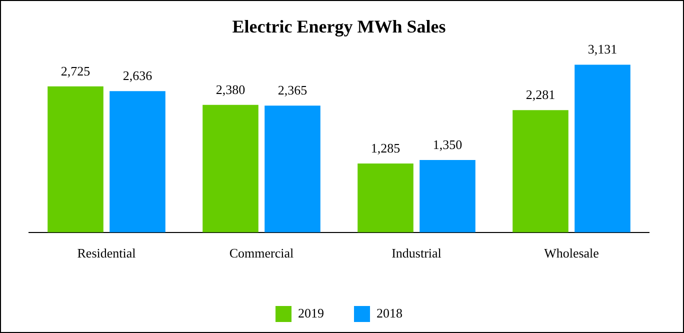 This screenshot has width=684, height=333. I want to click on data-label: 3,131, so click(603, 49).